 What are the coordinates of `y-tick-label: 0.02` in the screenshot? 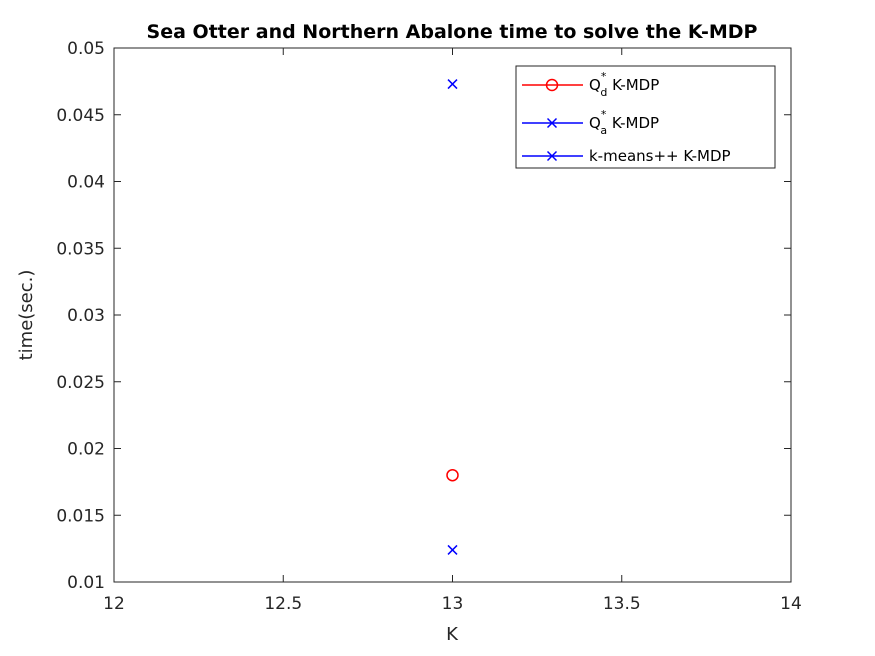 It's located at (86, 450).